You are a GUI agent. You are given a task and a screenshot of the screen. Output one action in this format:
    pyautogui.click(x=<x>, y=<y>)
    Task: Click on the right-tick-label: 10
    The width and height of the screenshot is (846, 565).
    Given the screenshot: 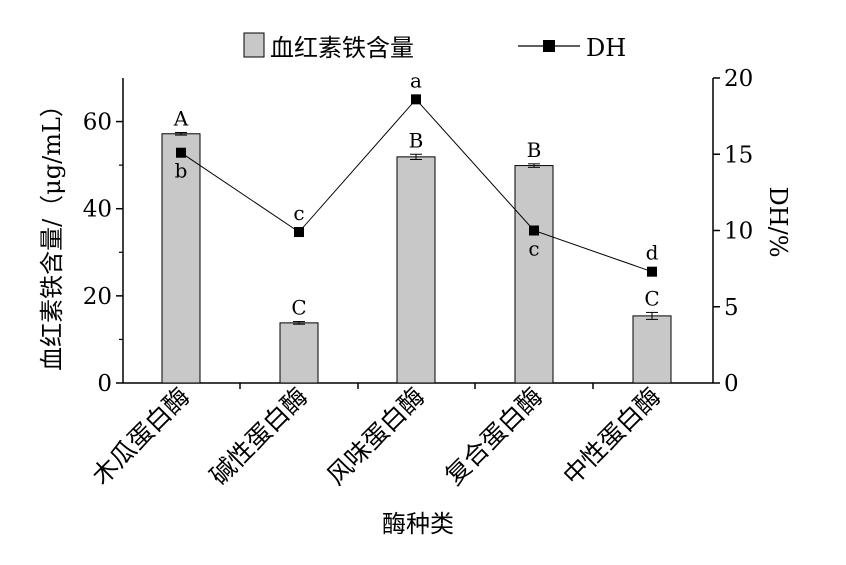 What is the action you would take?
    pyautogui.click(x=738, y=232)
    